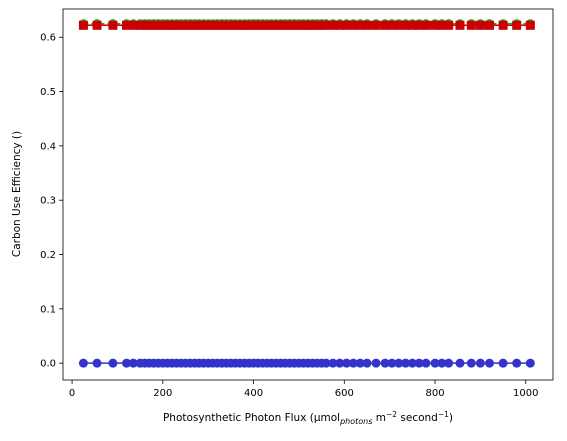 The height and width of the screenshot is (441, 567). I want to click on x-tick-label: 200, so click(162, 393).